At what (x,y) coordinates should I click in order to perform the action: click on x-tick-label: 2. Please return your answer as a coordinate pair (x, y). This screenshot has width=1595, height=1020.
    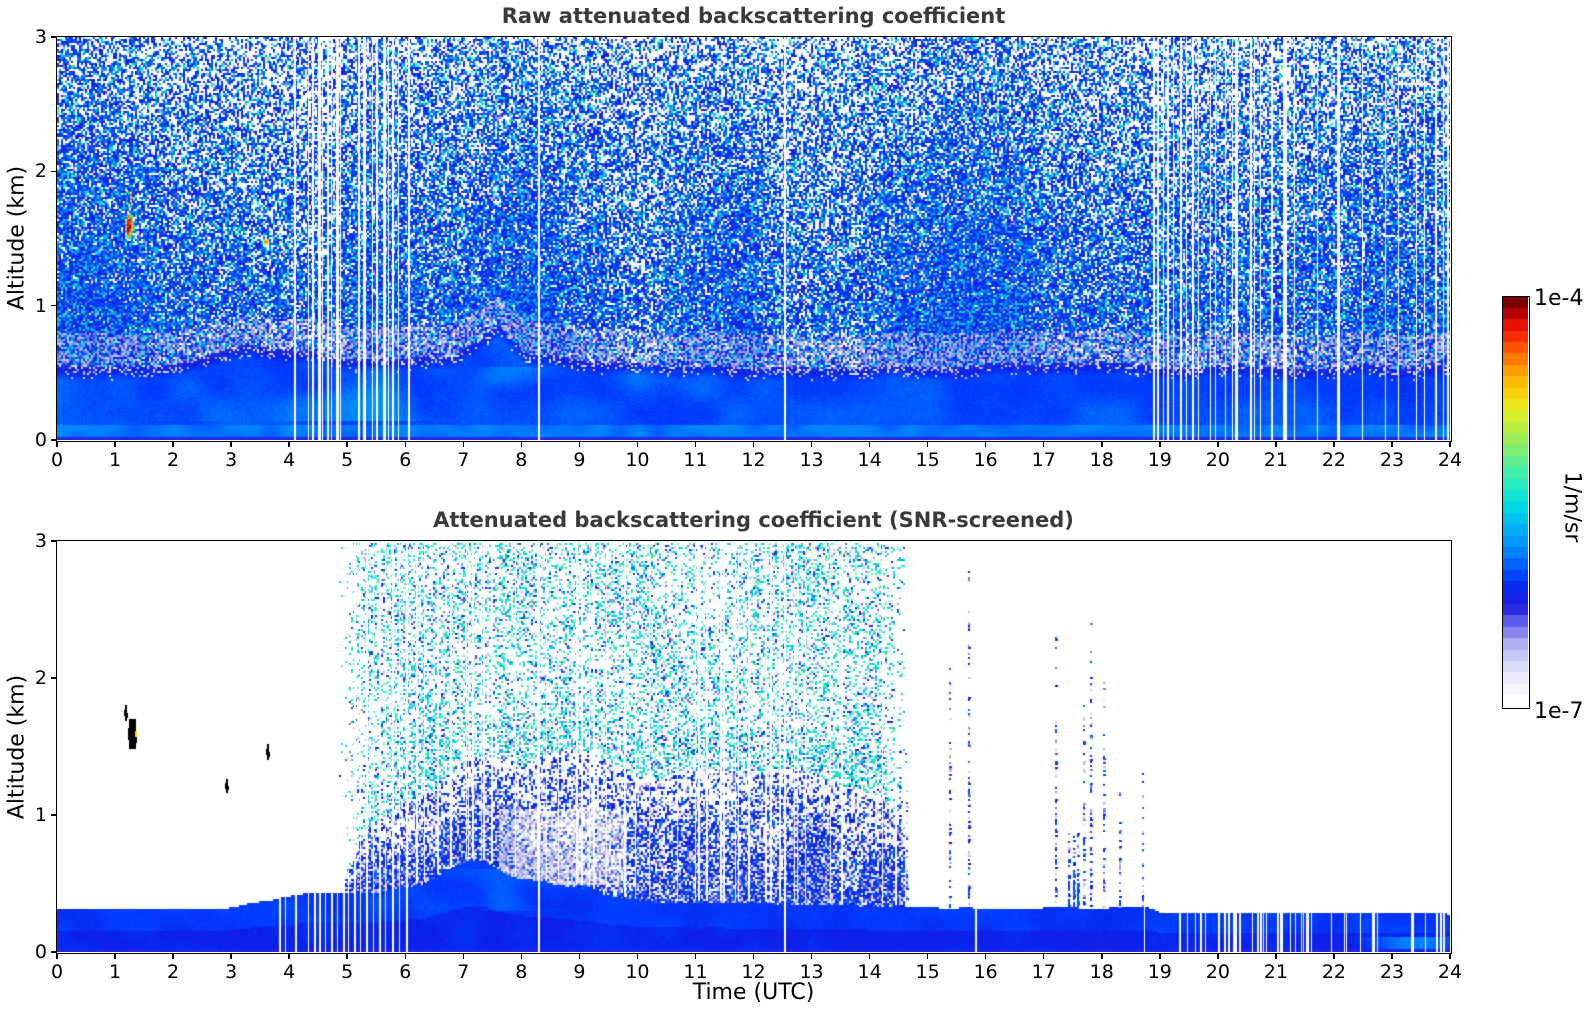
    Looking at the image, I should click on (173, 972).